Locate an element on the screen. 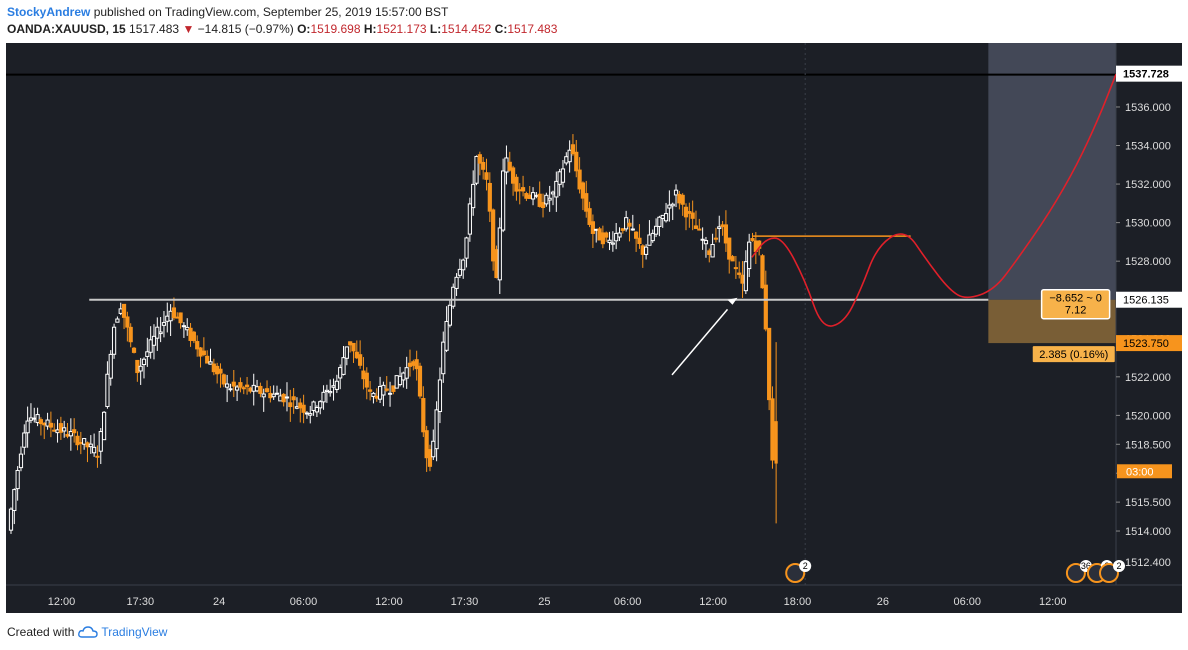 Image resolution: width=1188 pixels, height=650 pixels. target-price-tag is located at coordinates (1149, 73).